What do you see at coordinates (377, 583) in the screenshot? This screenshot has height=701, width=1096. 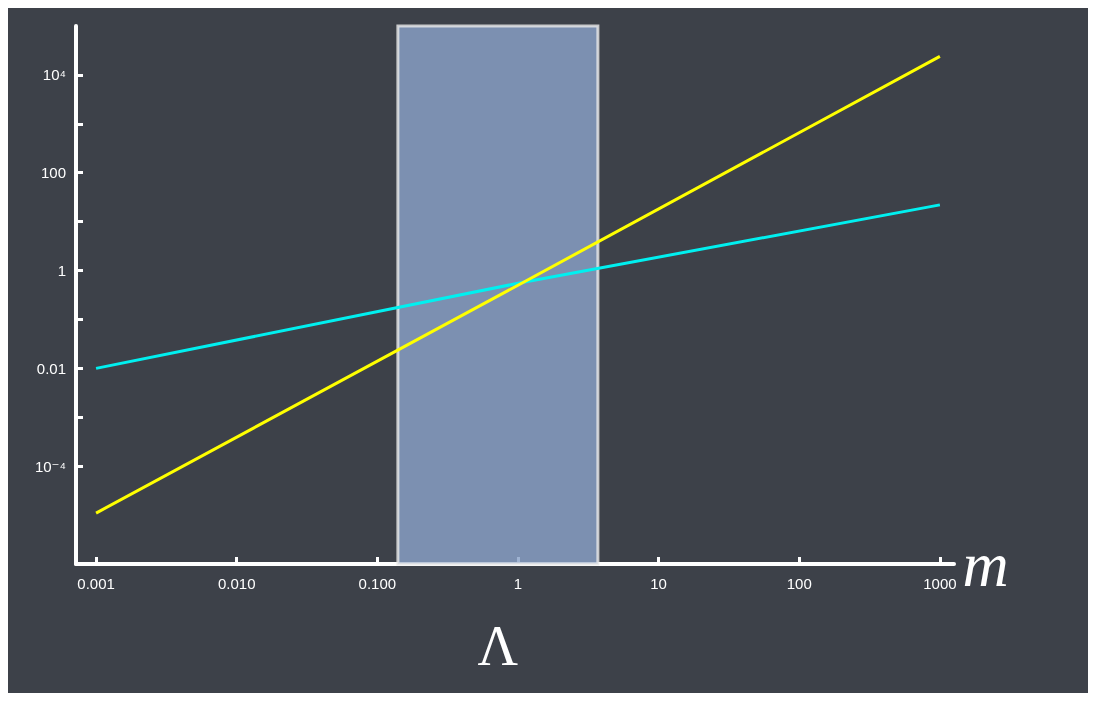 I see `x-tick-label: 0.100` at bounding box center [377, 583].